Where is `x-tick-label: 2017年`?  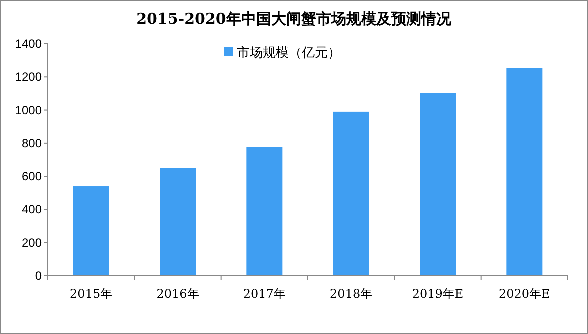
x-tick-label: 2017年 is located at coordinates (264, 294).